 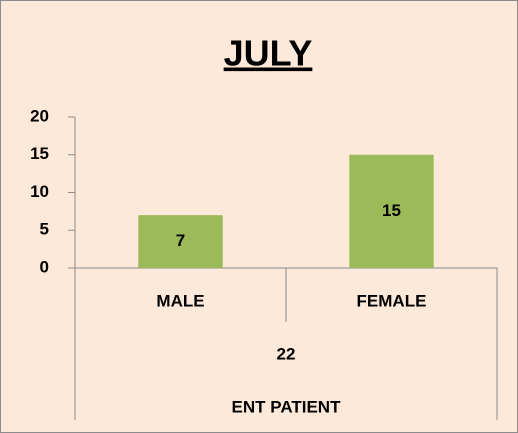 I want to click on y-tick-label: 15, so click(x=39, y=153).